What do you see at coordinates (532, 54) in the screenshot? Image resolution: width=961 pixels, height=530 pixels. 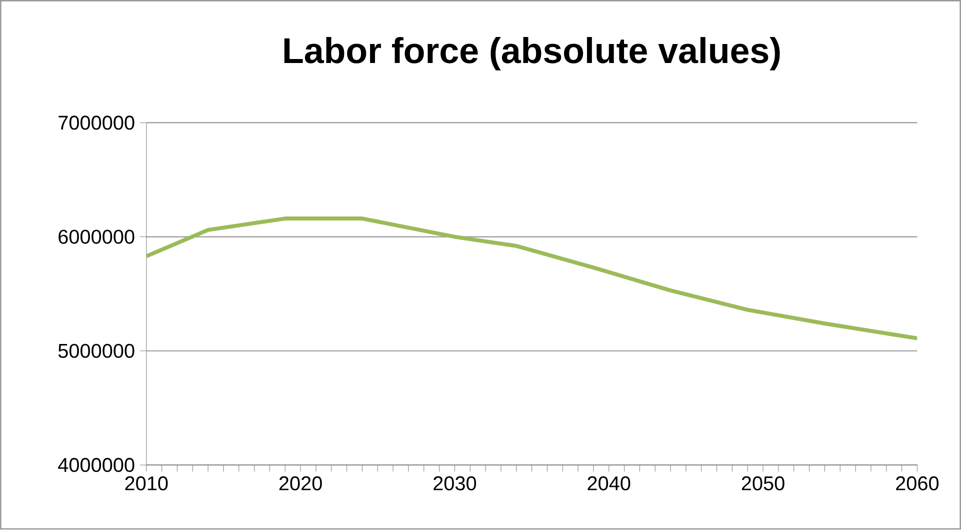 I see `chart-title: Labor force (absolute values)` at bounding box center [532, 54].